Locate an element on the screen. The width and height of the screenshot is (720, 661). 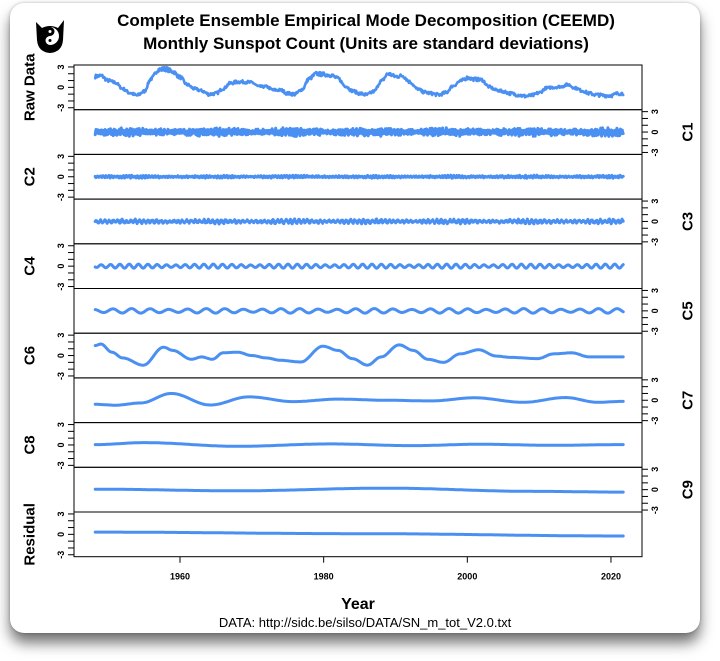
panel-c7: -3 0 3 C7 is located at coordinates (385, 401).